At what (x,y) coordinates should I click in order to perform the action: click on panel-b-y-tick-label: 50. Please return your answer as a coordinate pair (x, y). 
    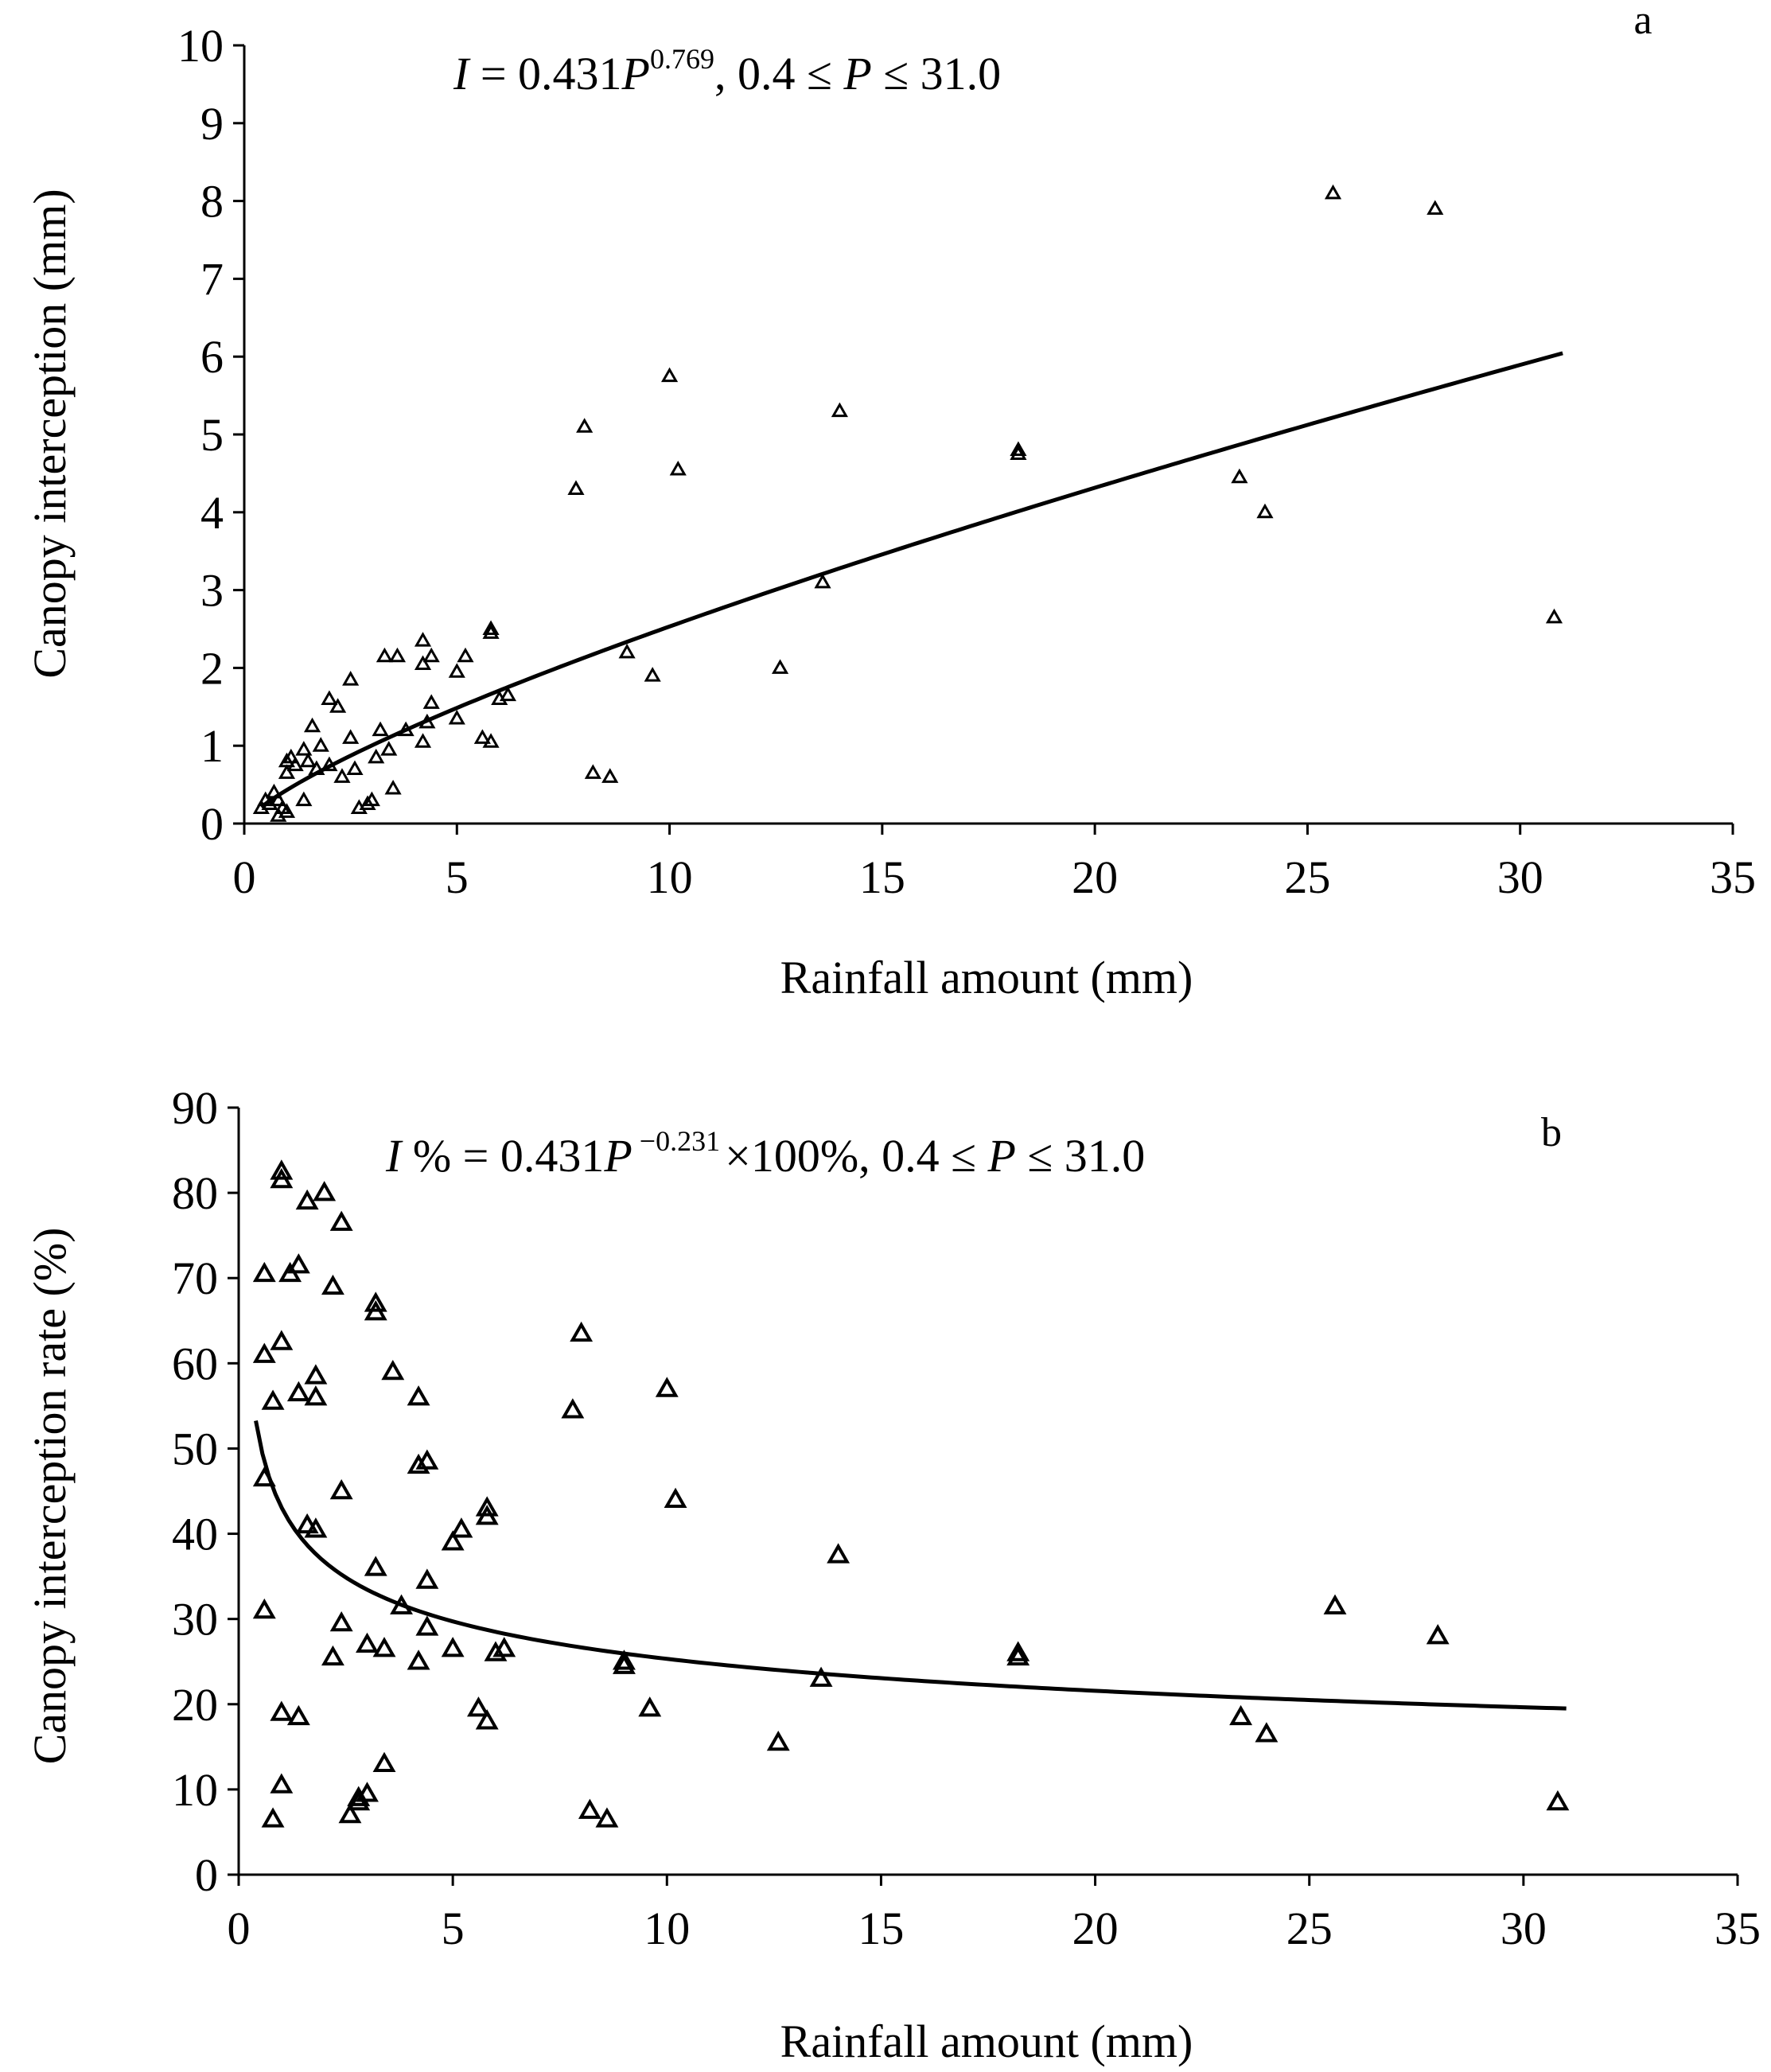
    Looking at the image, I should click on (195, 1448).